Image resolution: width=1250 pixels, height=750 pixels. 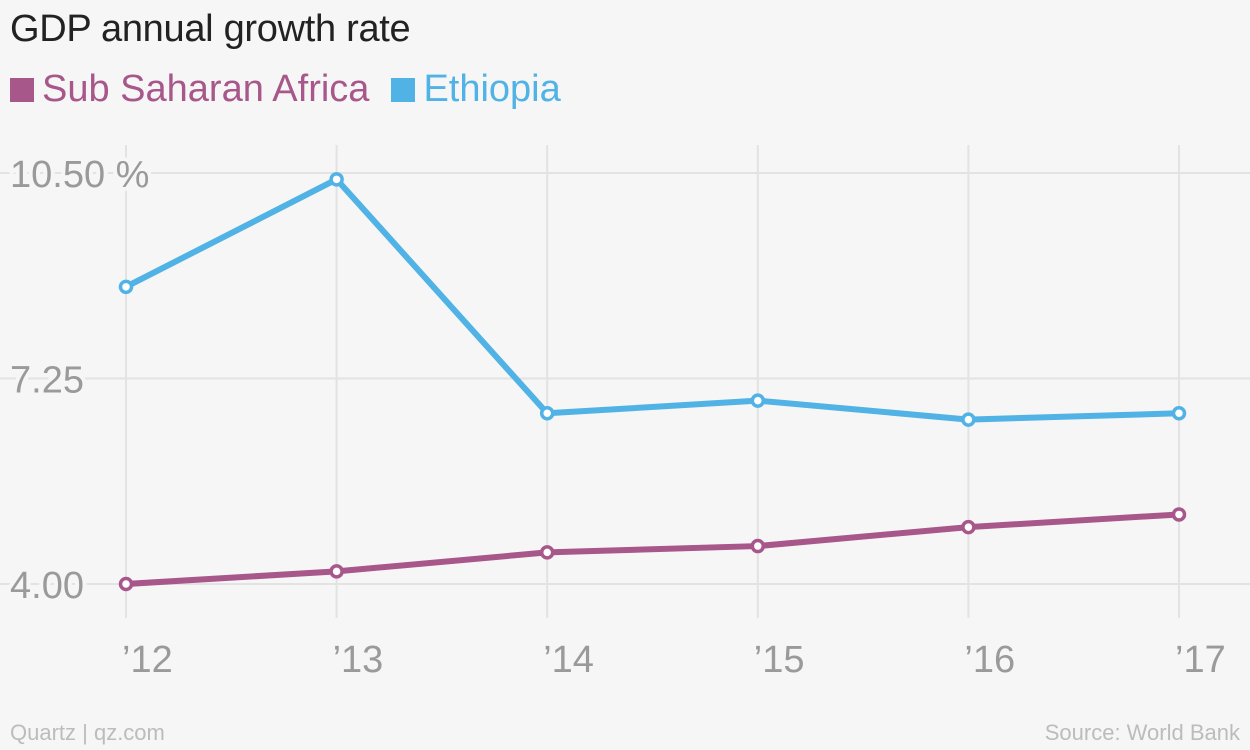 What do you see at coordinates (1200, 660) in the screenshot?
I see `x-tick-label: ’17` at bounding box center [1200, 660].